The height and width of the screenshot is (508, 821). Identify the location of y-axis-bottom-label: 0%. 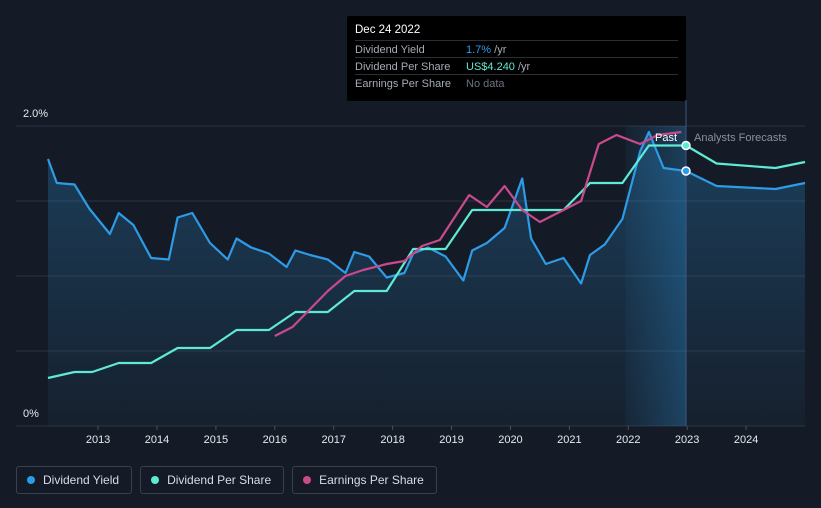
(31, 414).